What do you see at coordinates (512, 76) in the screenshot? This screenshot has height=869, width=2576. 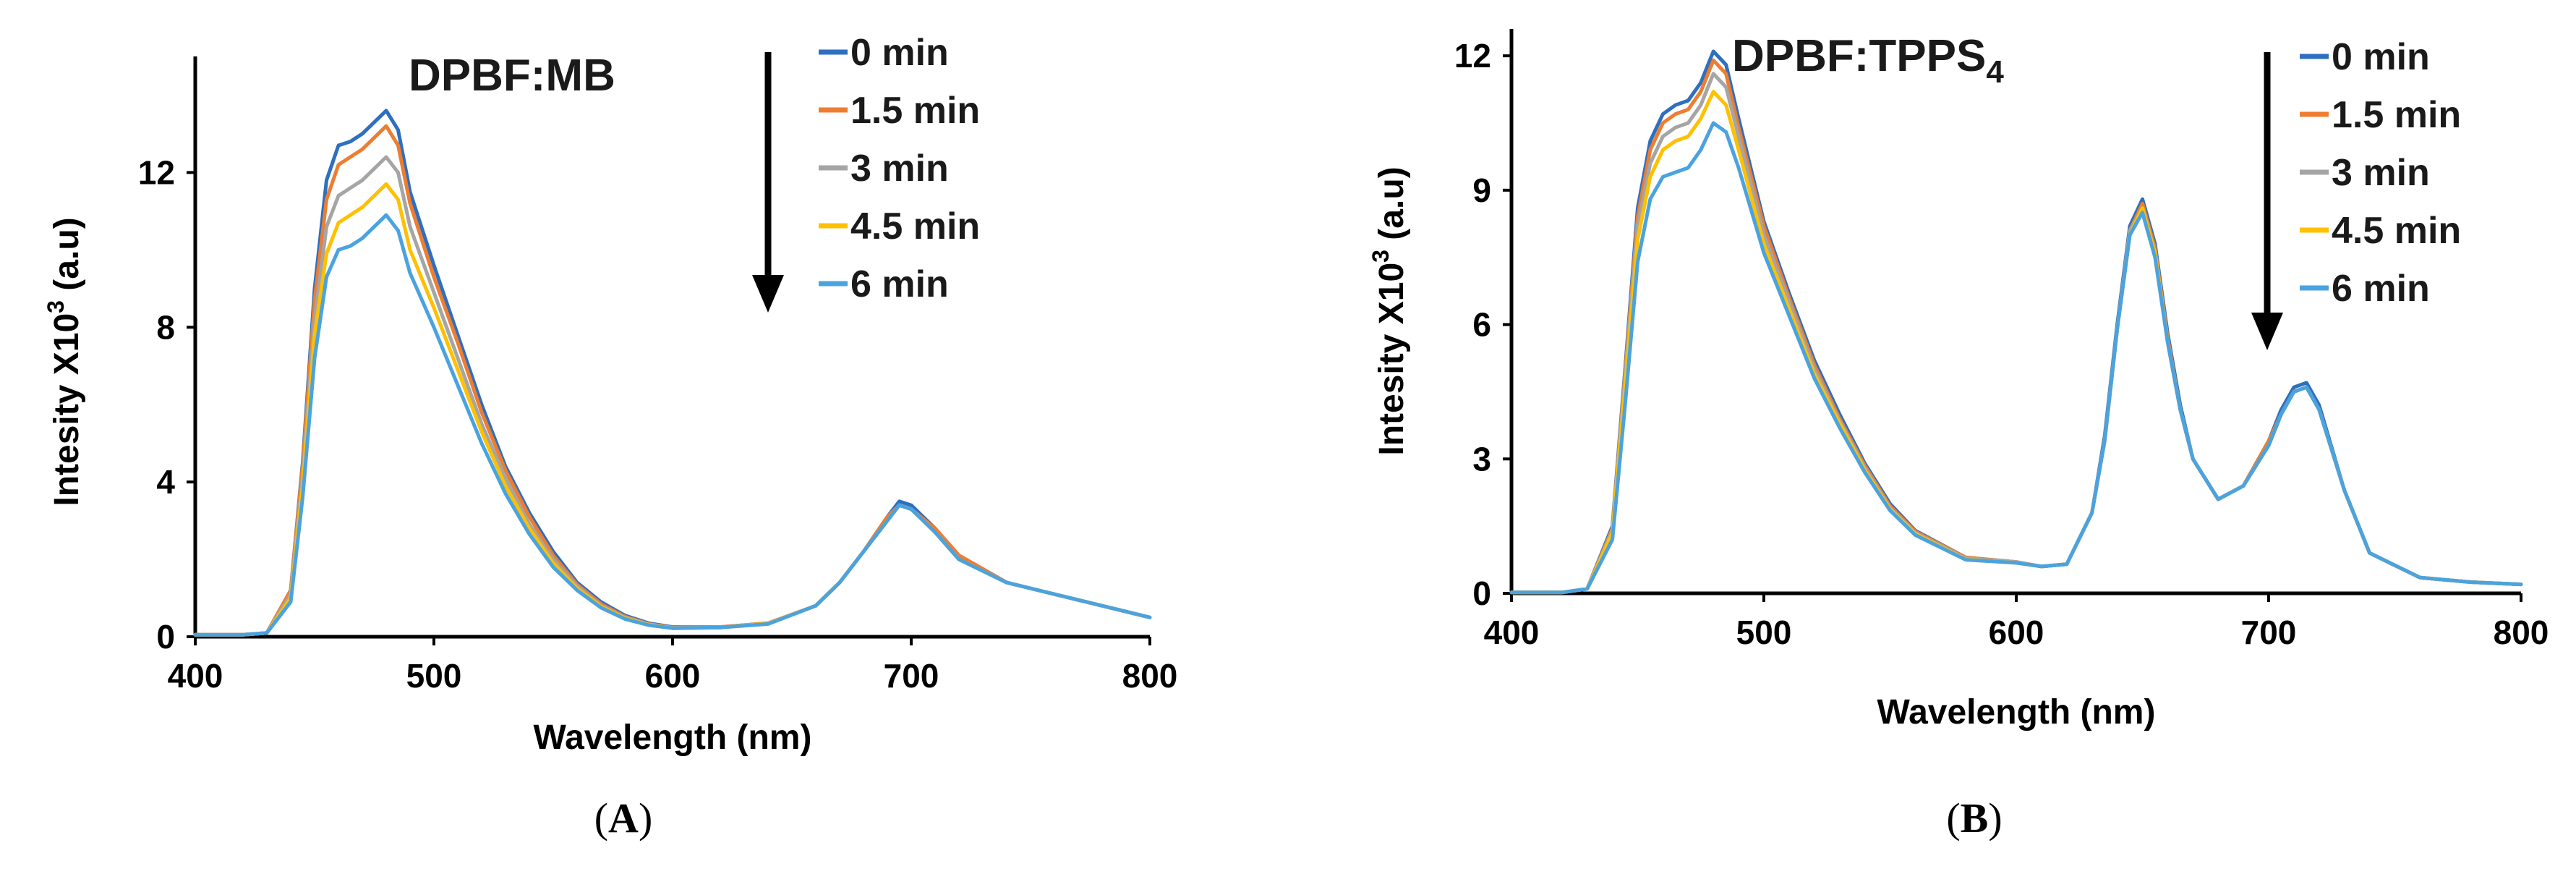 I see `chart-title: DPBF:MB` at bounding box center [512, 76].